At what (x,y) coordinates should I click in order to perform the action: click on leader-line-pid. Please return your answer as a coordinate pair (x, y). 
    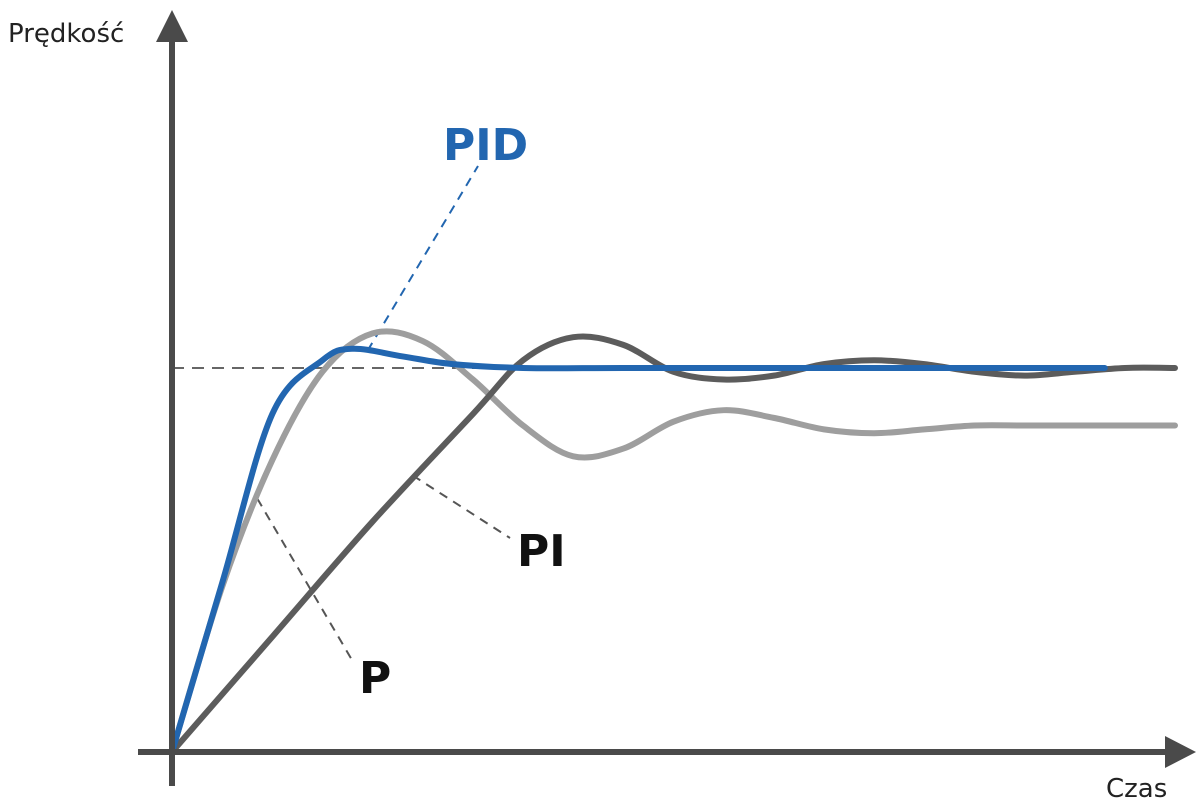
    Looking at the image, I should click on (422, 258).